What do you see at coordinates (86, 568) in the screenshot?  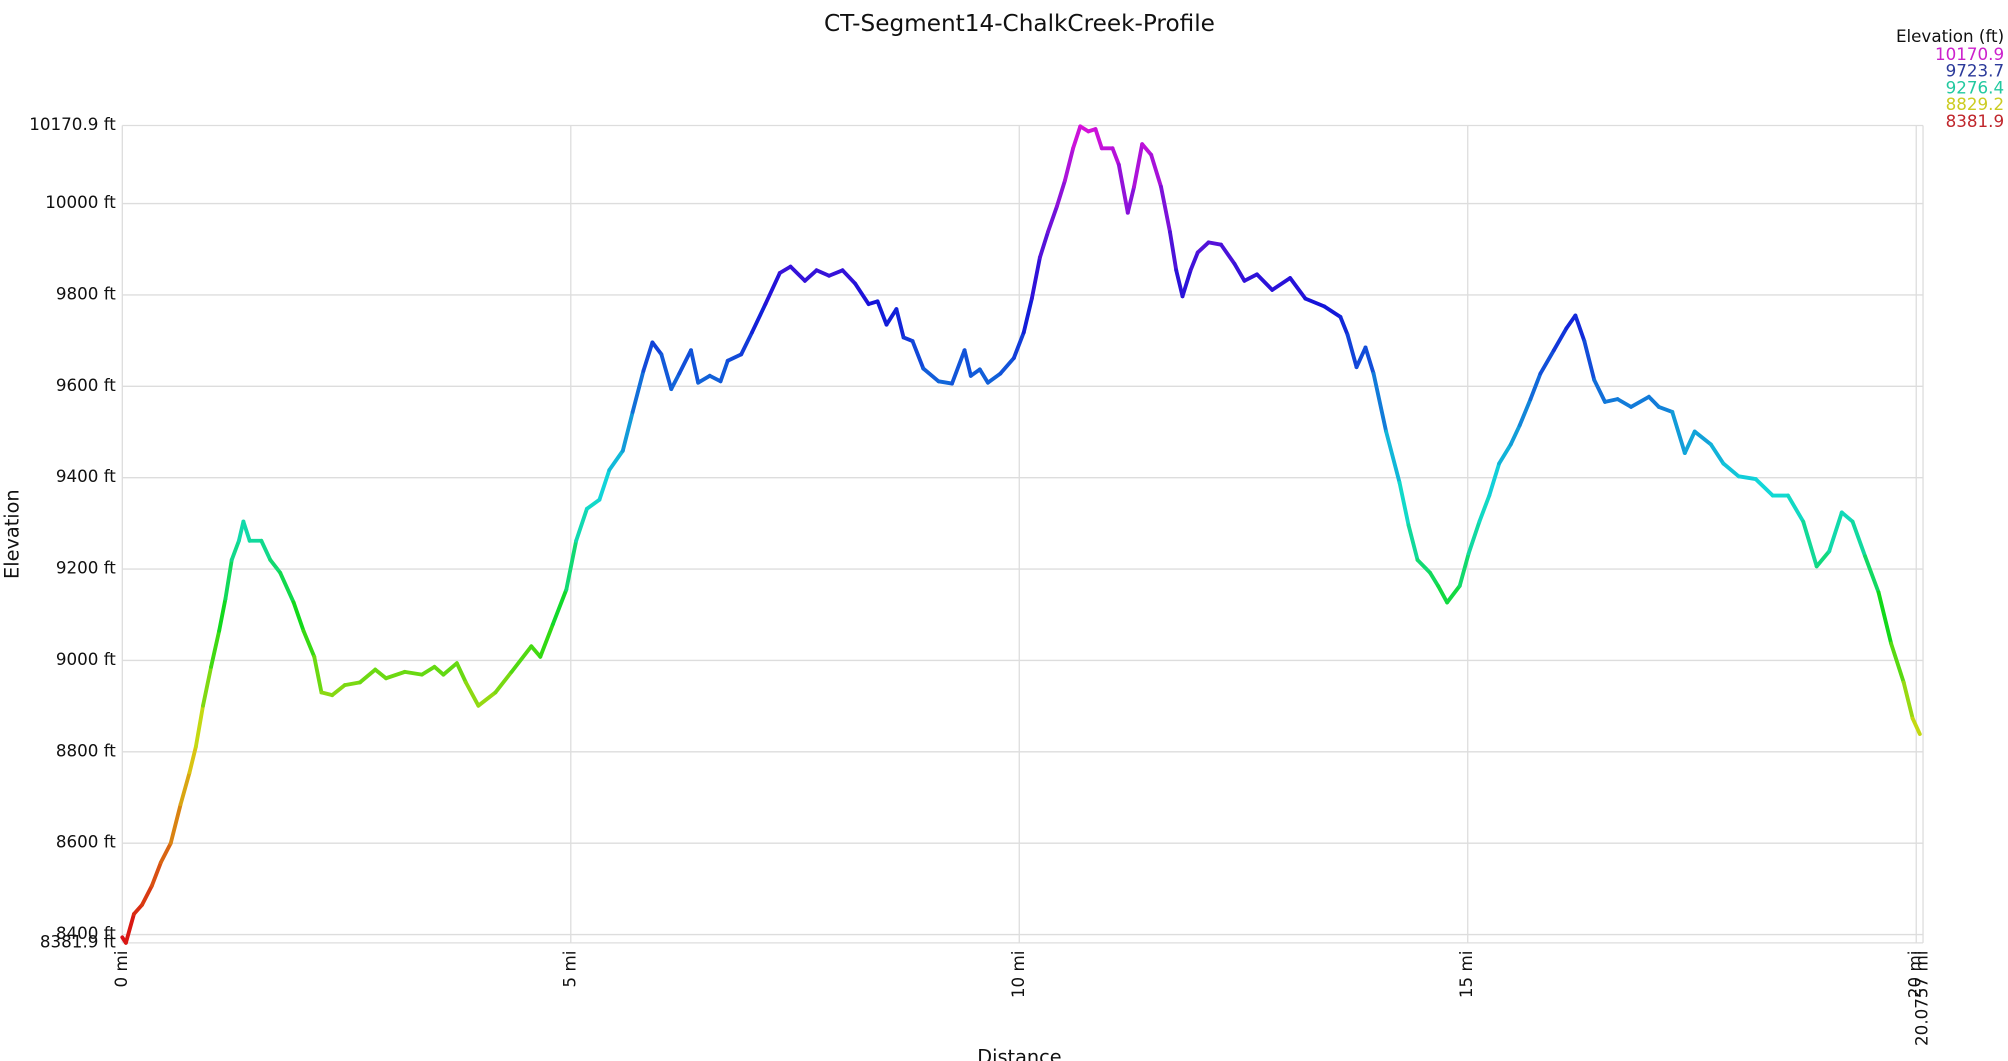 I see `y-tick-label: 9200 ft` at bounding box center [86, 568].